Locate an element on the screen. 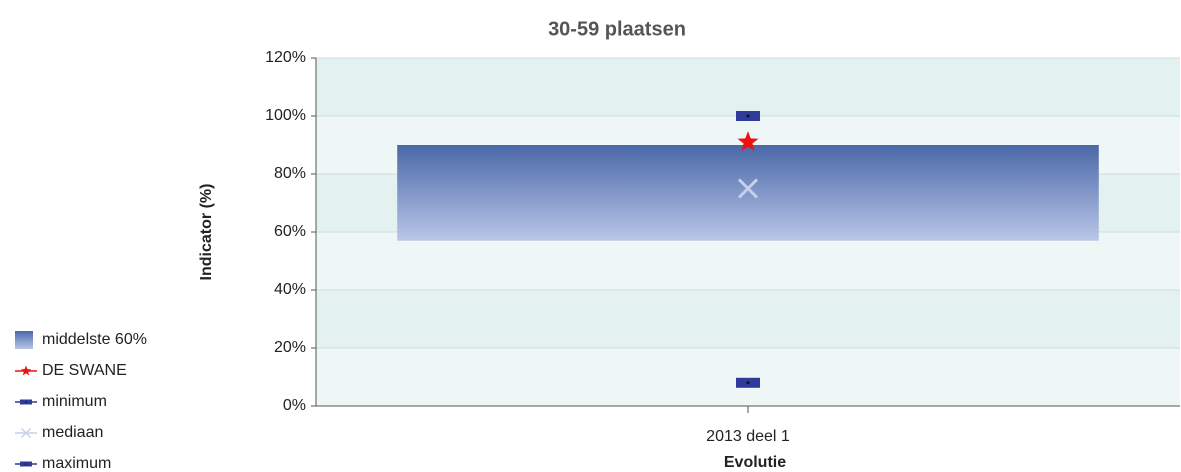  legend-label: DE SWANE is located at coordinates (84, 370).